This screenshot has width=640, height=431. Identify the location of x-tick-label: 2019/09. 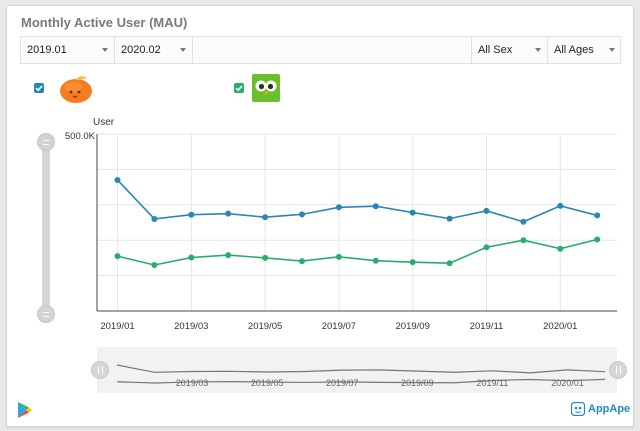
(413, 326).